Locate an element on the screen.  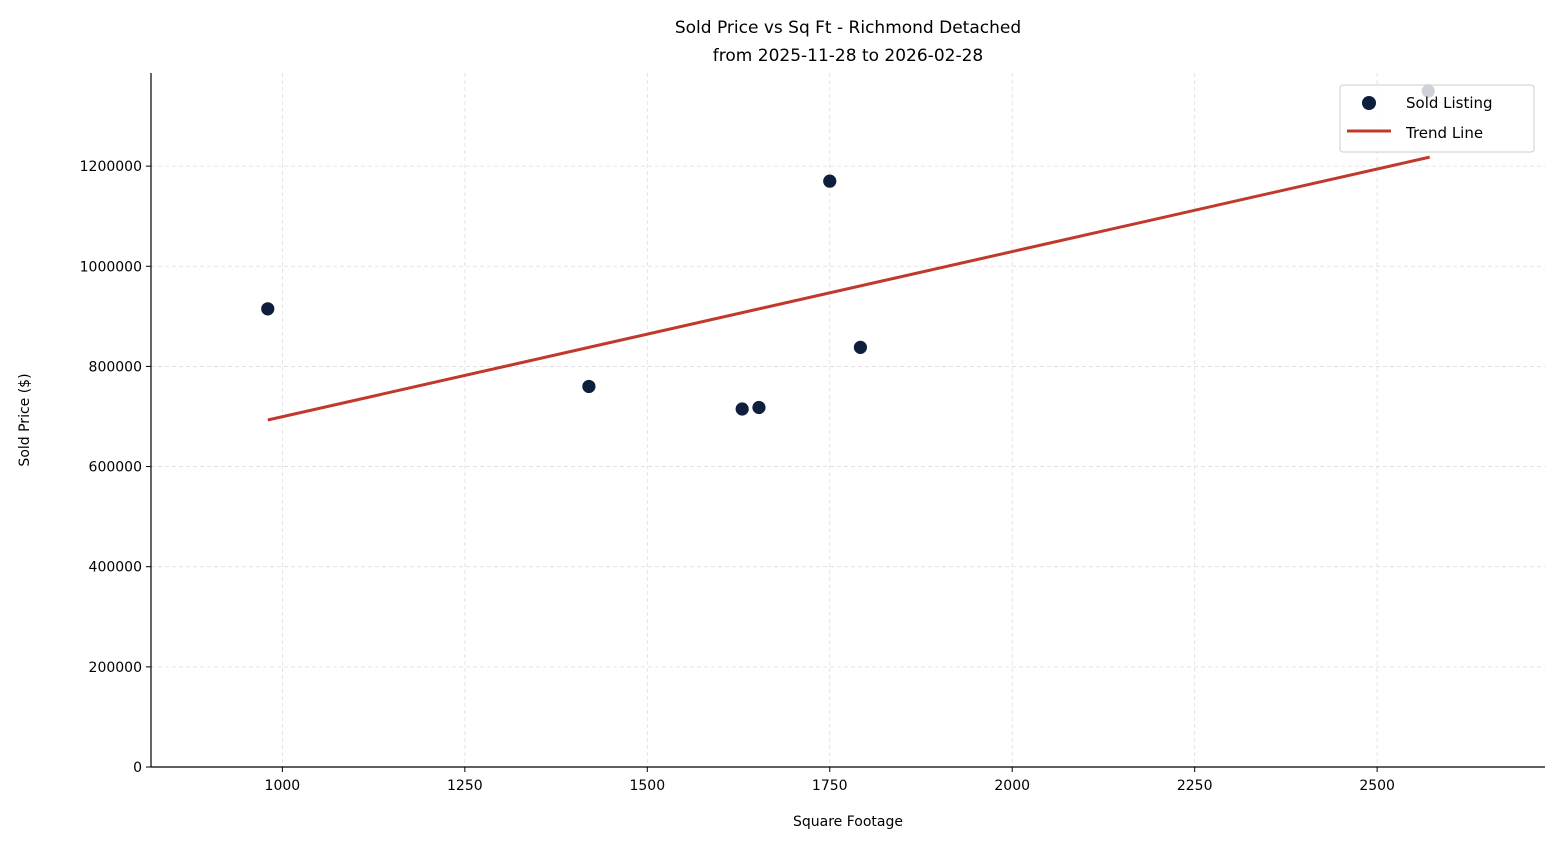
legend-box is located at coordinates (1437, 118).